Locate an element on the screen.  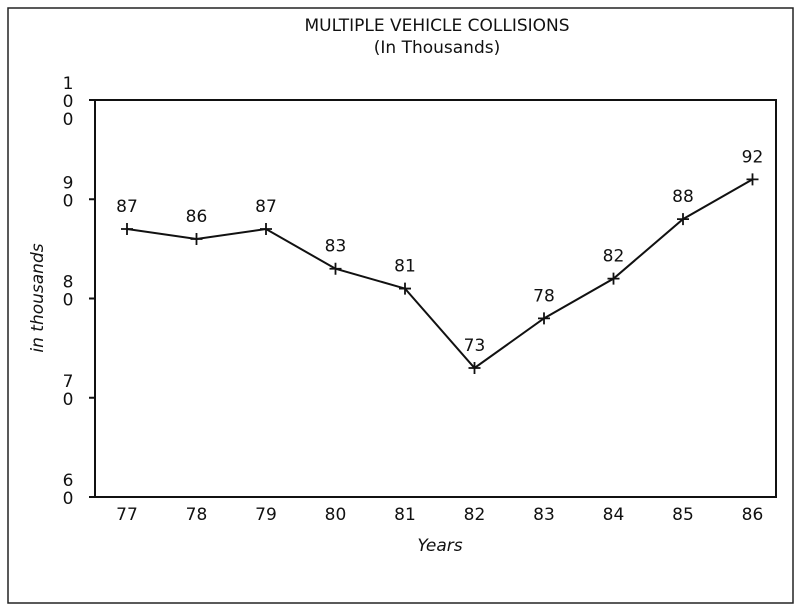
y-tick-label: 90 is located at coordinates (68, 191).